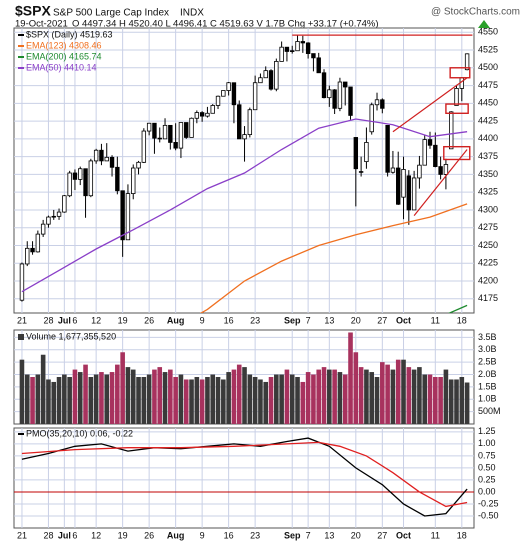 The image size is (525, 542). I want to click on y-tick-label: 1.0B, so click(487, 399).